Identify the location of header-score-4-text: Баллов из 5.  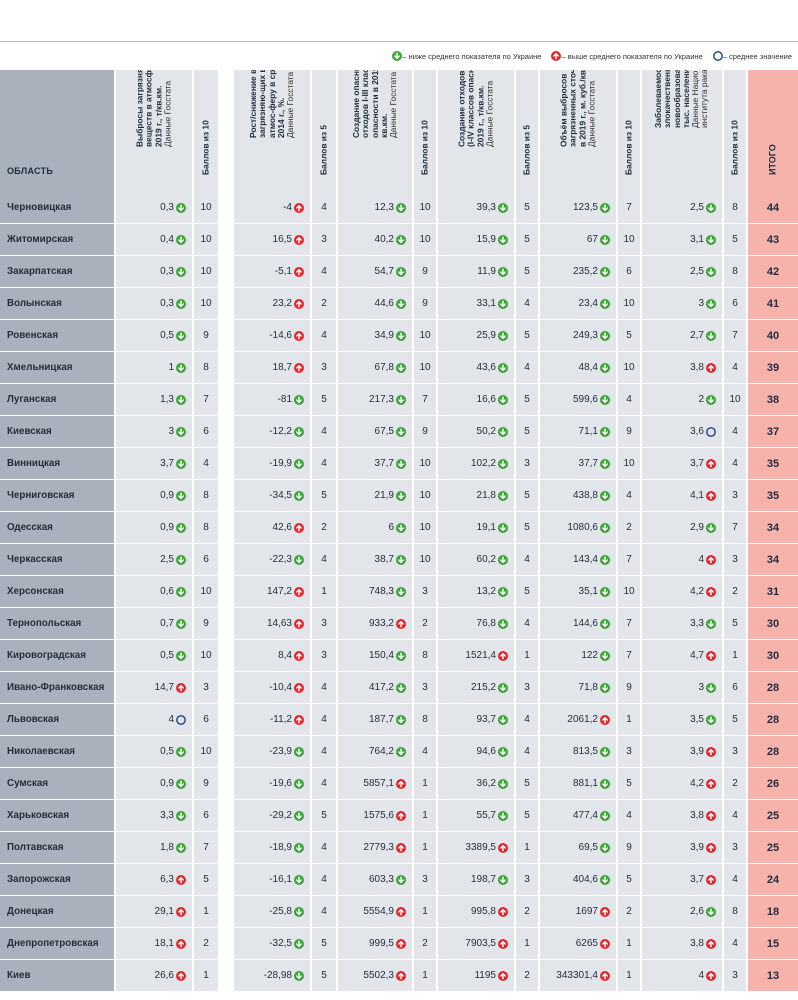
(526, 149).